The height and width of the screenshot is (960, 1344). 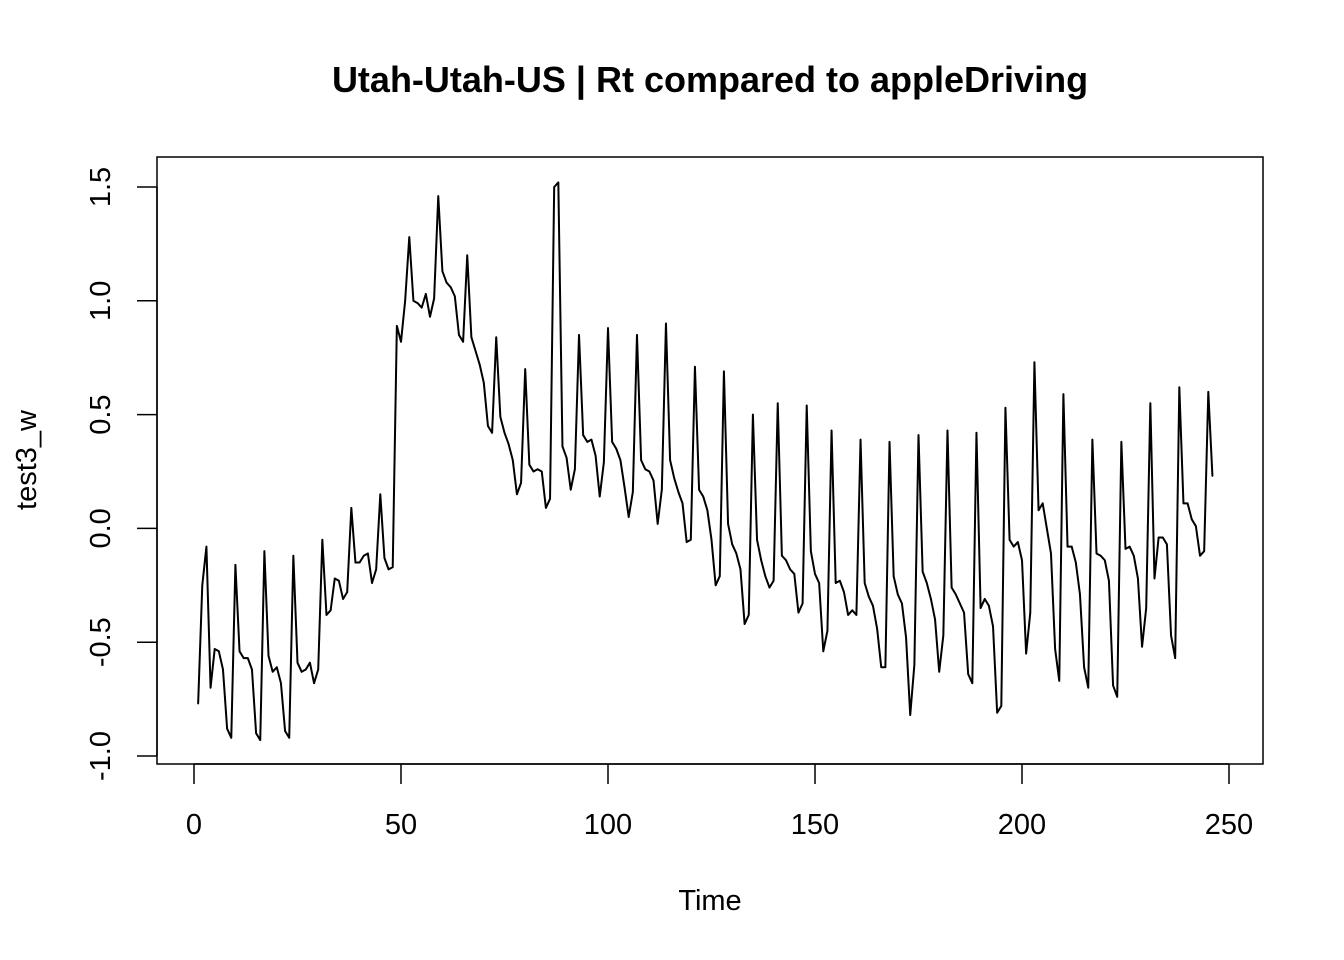 I want to click on y-tick-label: 1.0, so click(x=101, y=301).